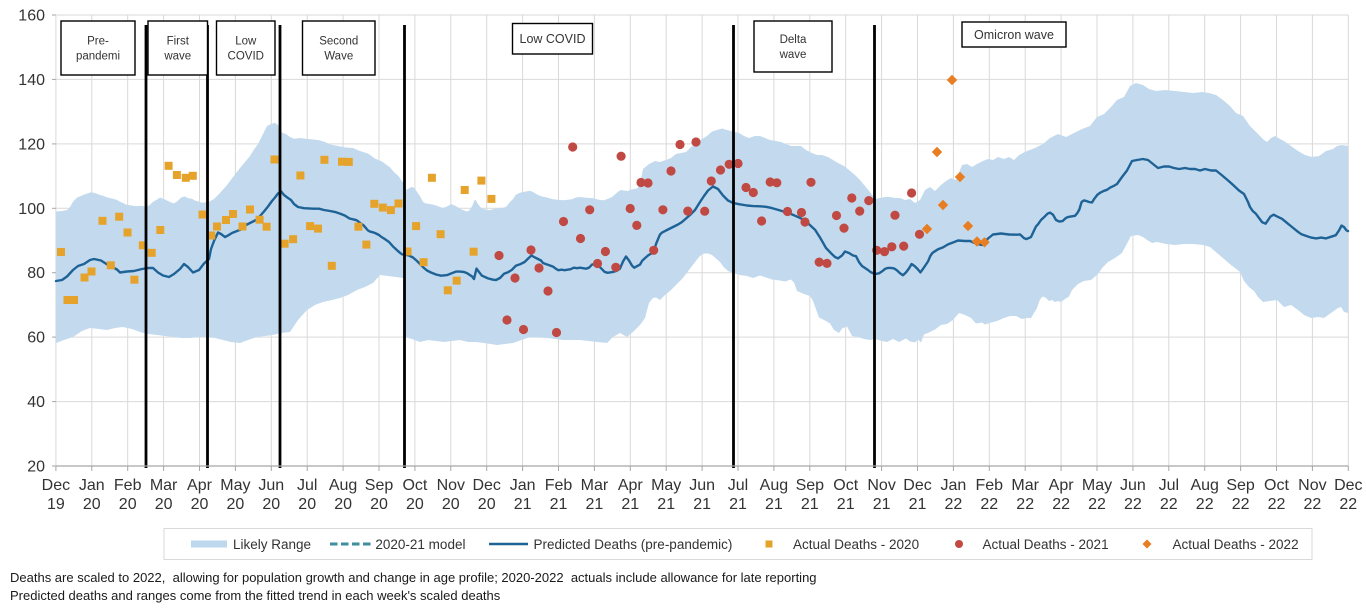  I want to click on svg-text: 80, so click(36, 273).